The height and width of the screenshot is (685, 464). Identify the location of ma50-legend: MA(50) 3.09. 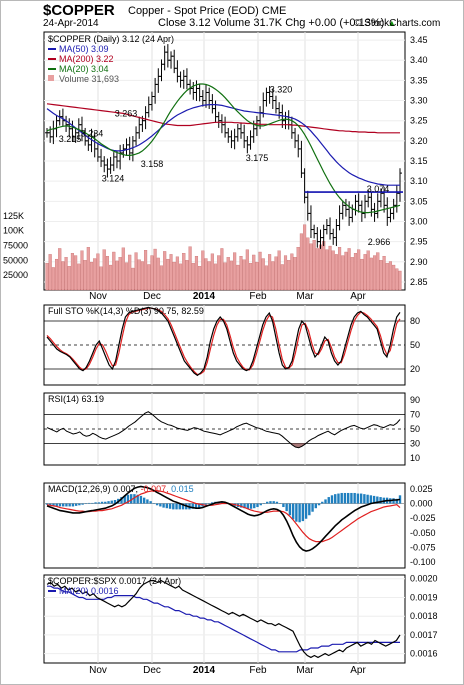
(84, 49).